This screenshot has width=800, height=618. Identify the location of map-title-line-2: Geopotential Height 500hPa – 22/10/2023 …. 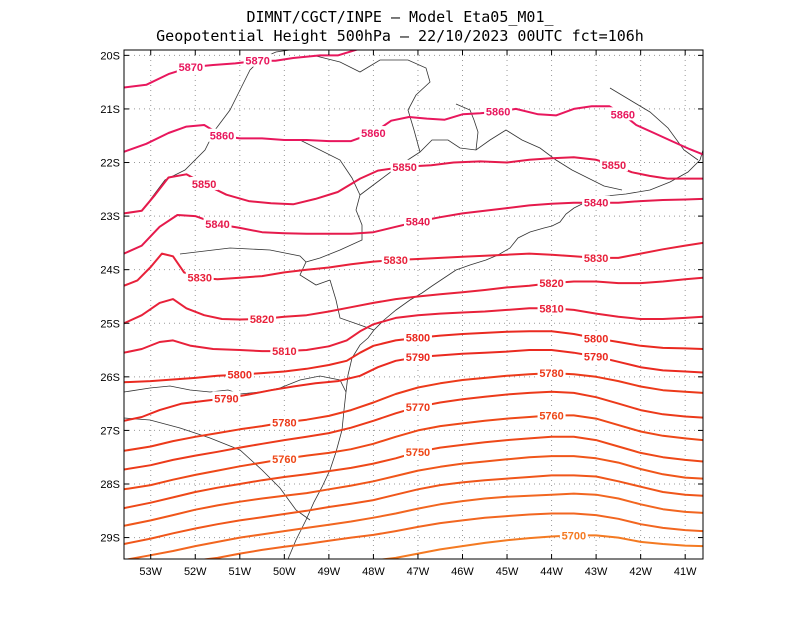
(400, 36).